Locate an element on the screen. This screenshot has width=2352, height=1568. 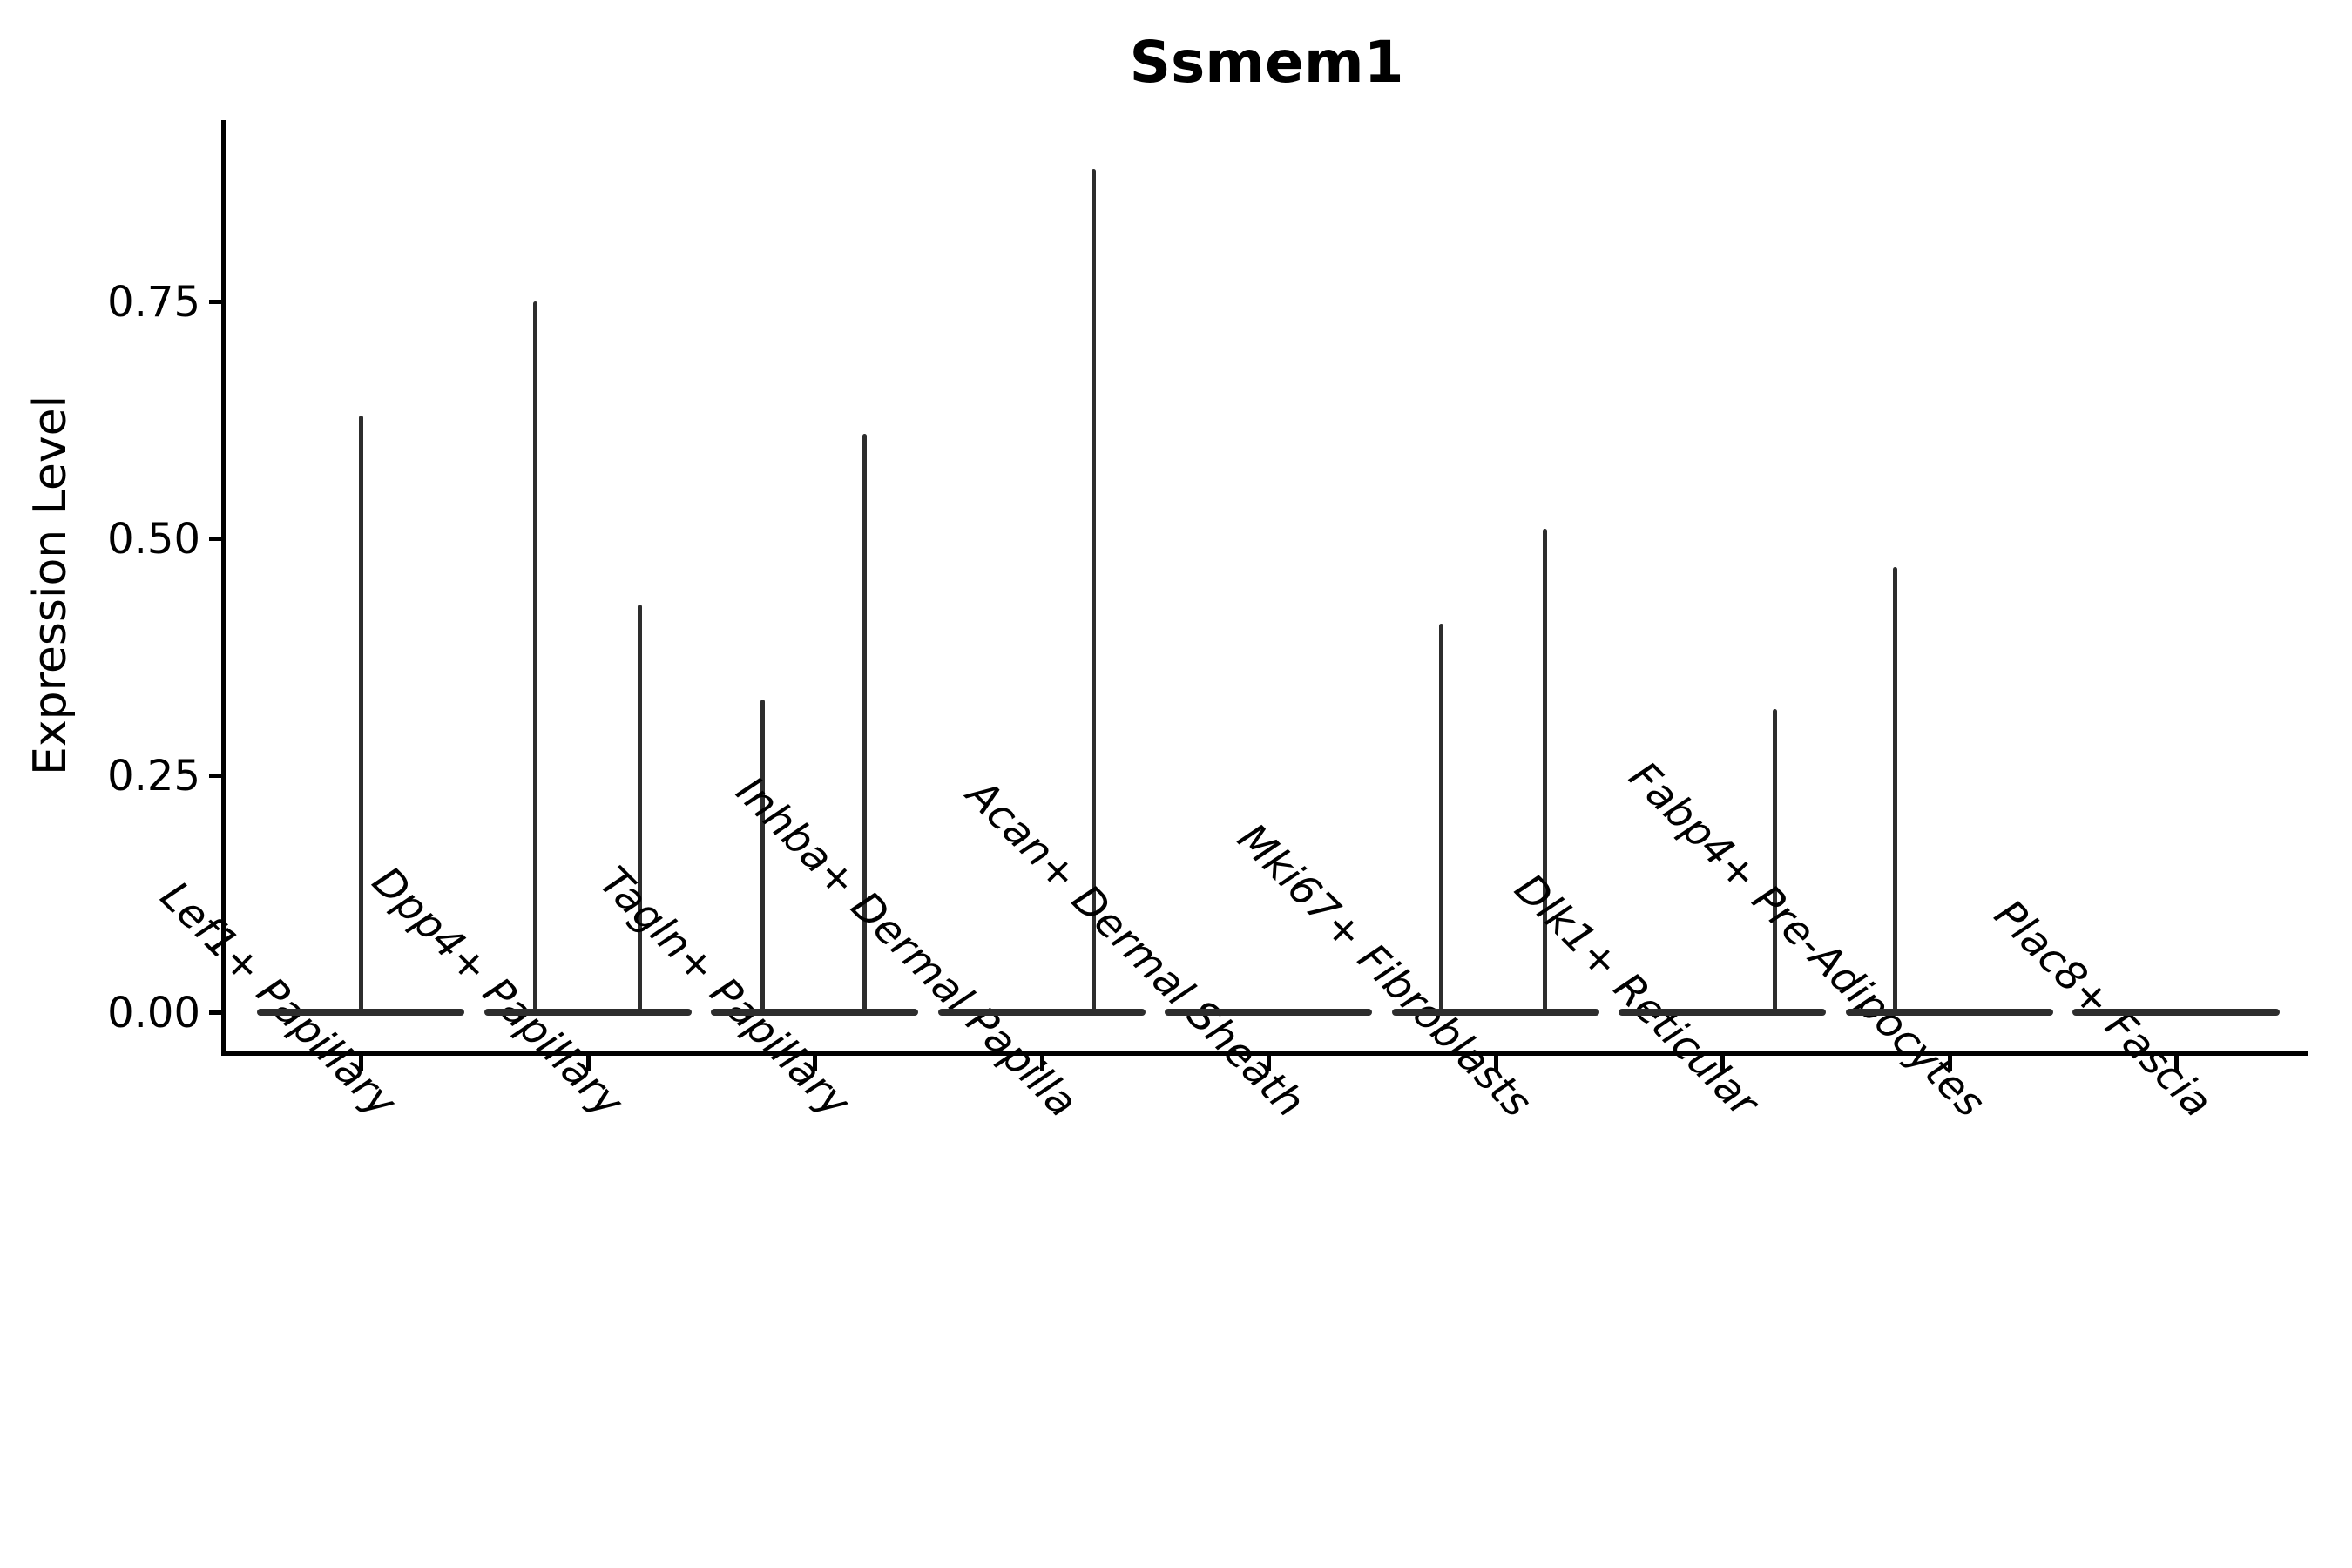
y-tick-label: 0.25 is located at coordinates (153, 776).